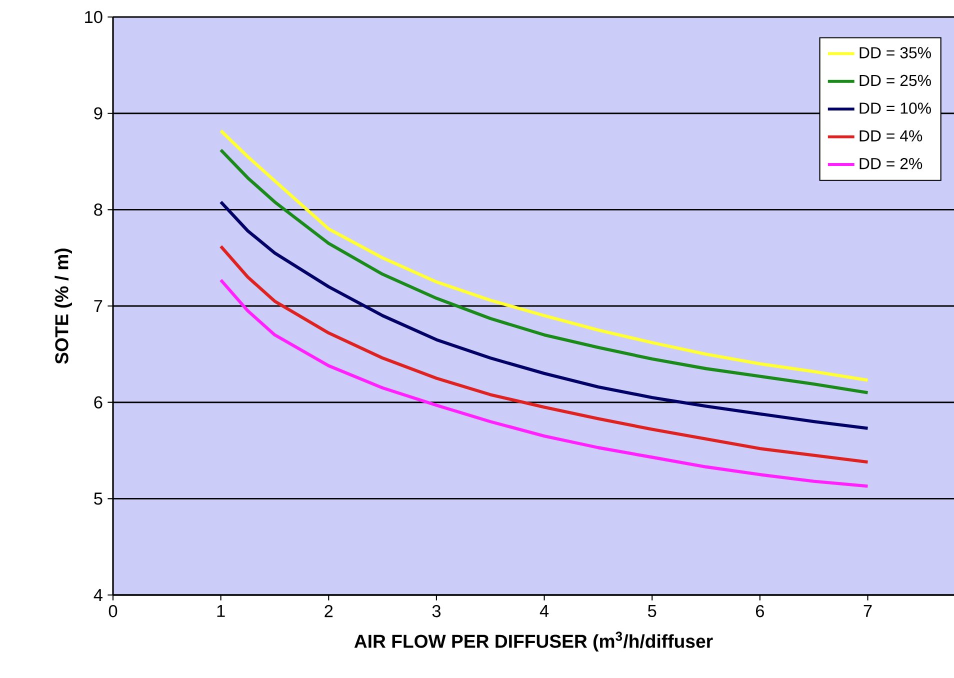  I want to click on y-tick-label: 4, so click(98, 595).